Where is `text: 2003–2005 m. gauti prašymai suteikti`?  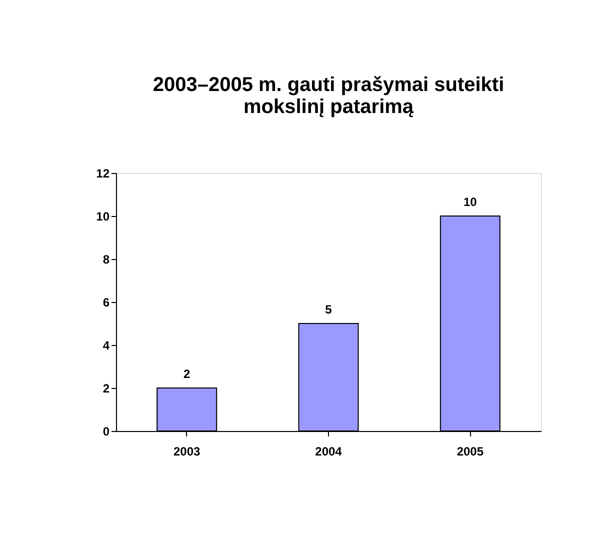 text: 2003–2005 m. gauti prašymai suteikti is located at coordinates (328, 85).